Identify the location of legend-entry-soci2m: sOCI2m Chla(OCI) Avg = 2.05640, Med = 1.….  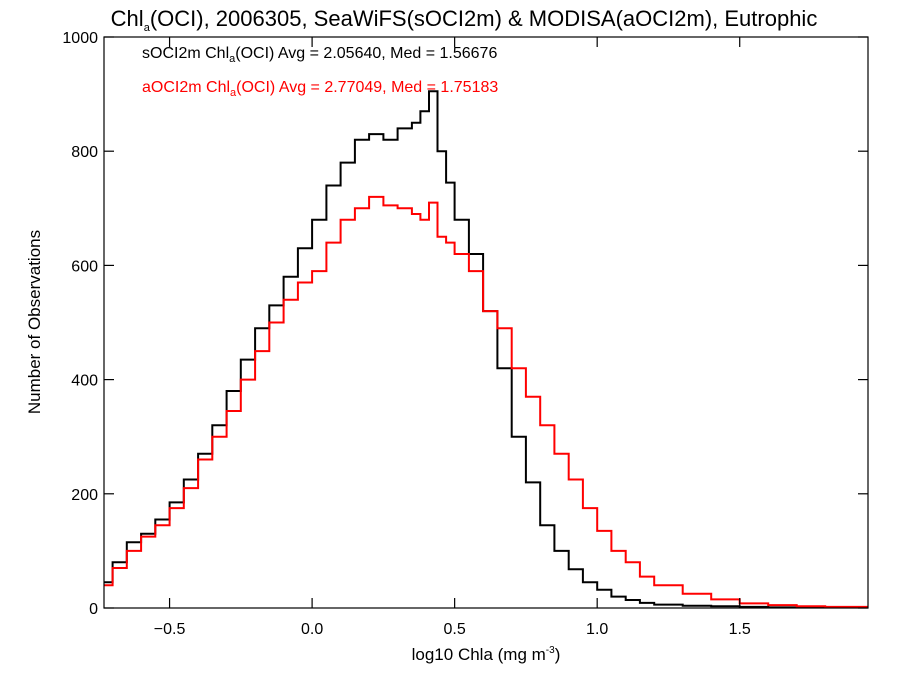
(319, 55).